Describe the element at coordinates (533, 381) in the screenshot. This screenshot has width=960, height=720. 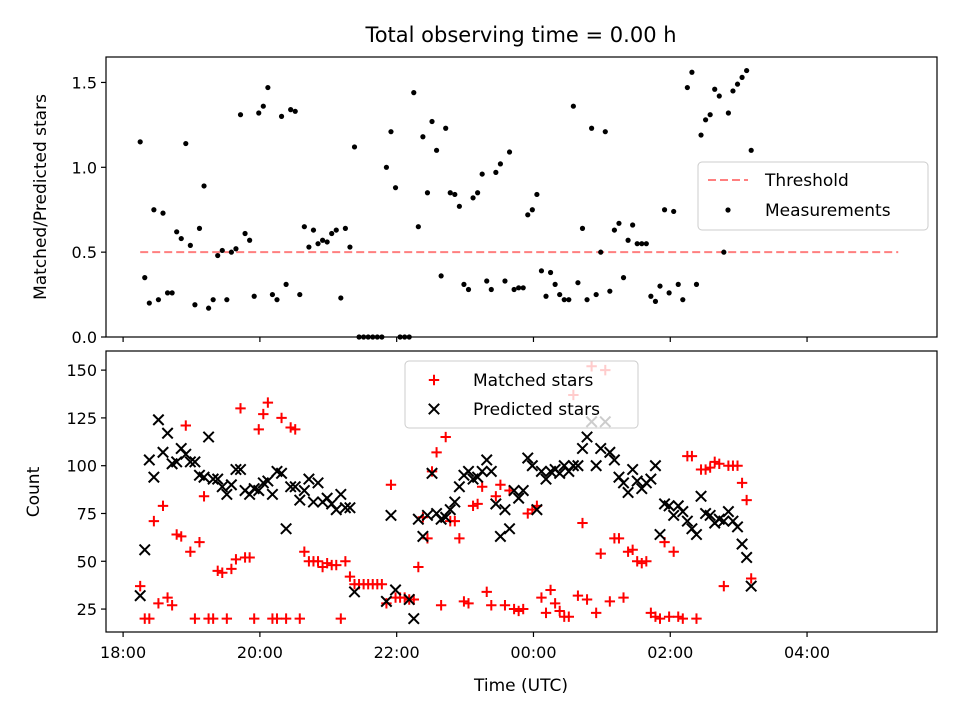
I see `legend-matched-label: Matched stars` at that location.